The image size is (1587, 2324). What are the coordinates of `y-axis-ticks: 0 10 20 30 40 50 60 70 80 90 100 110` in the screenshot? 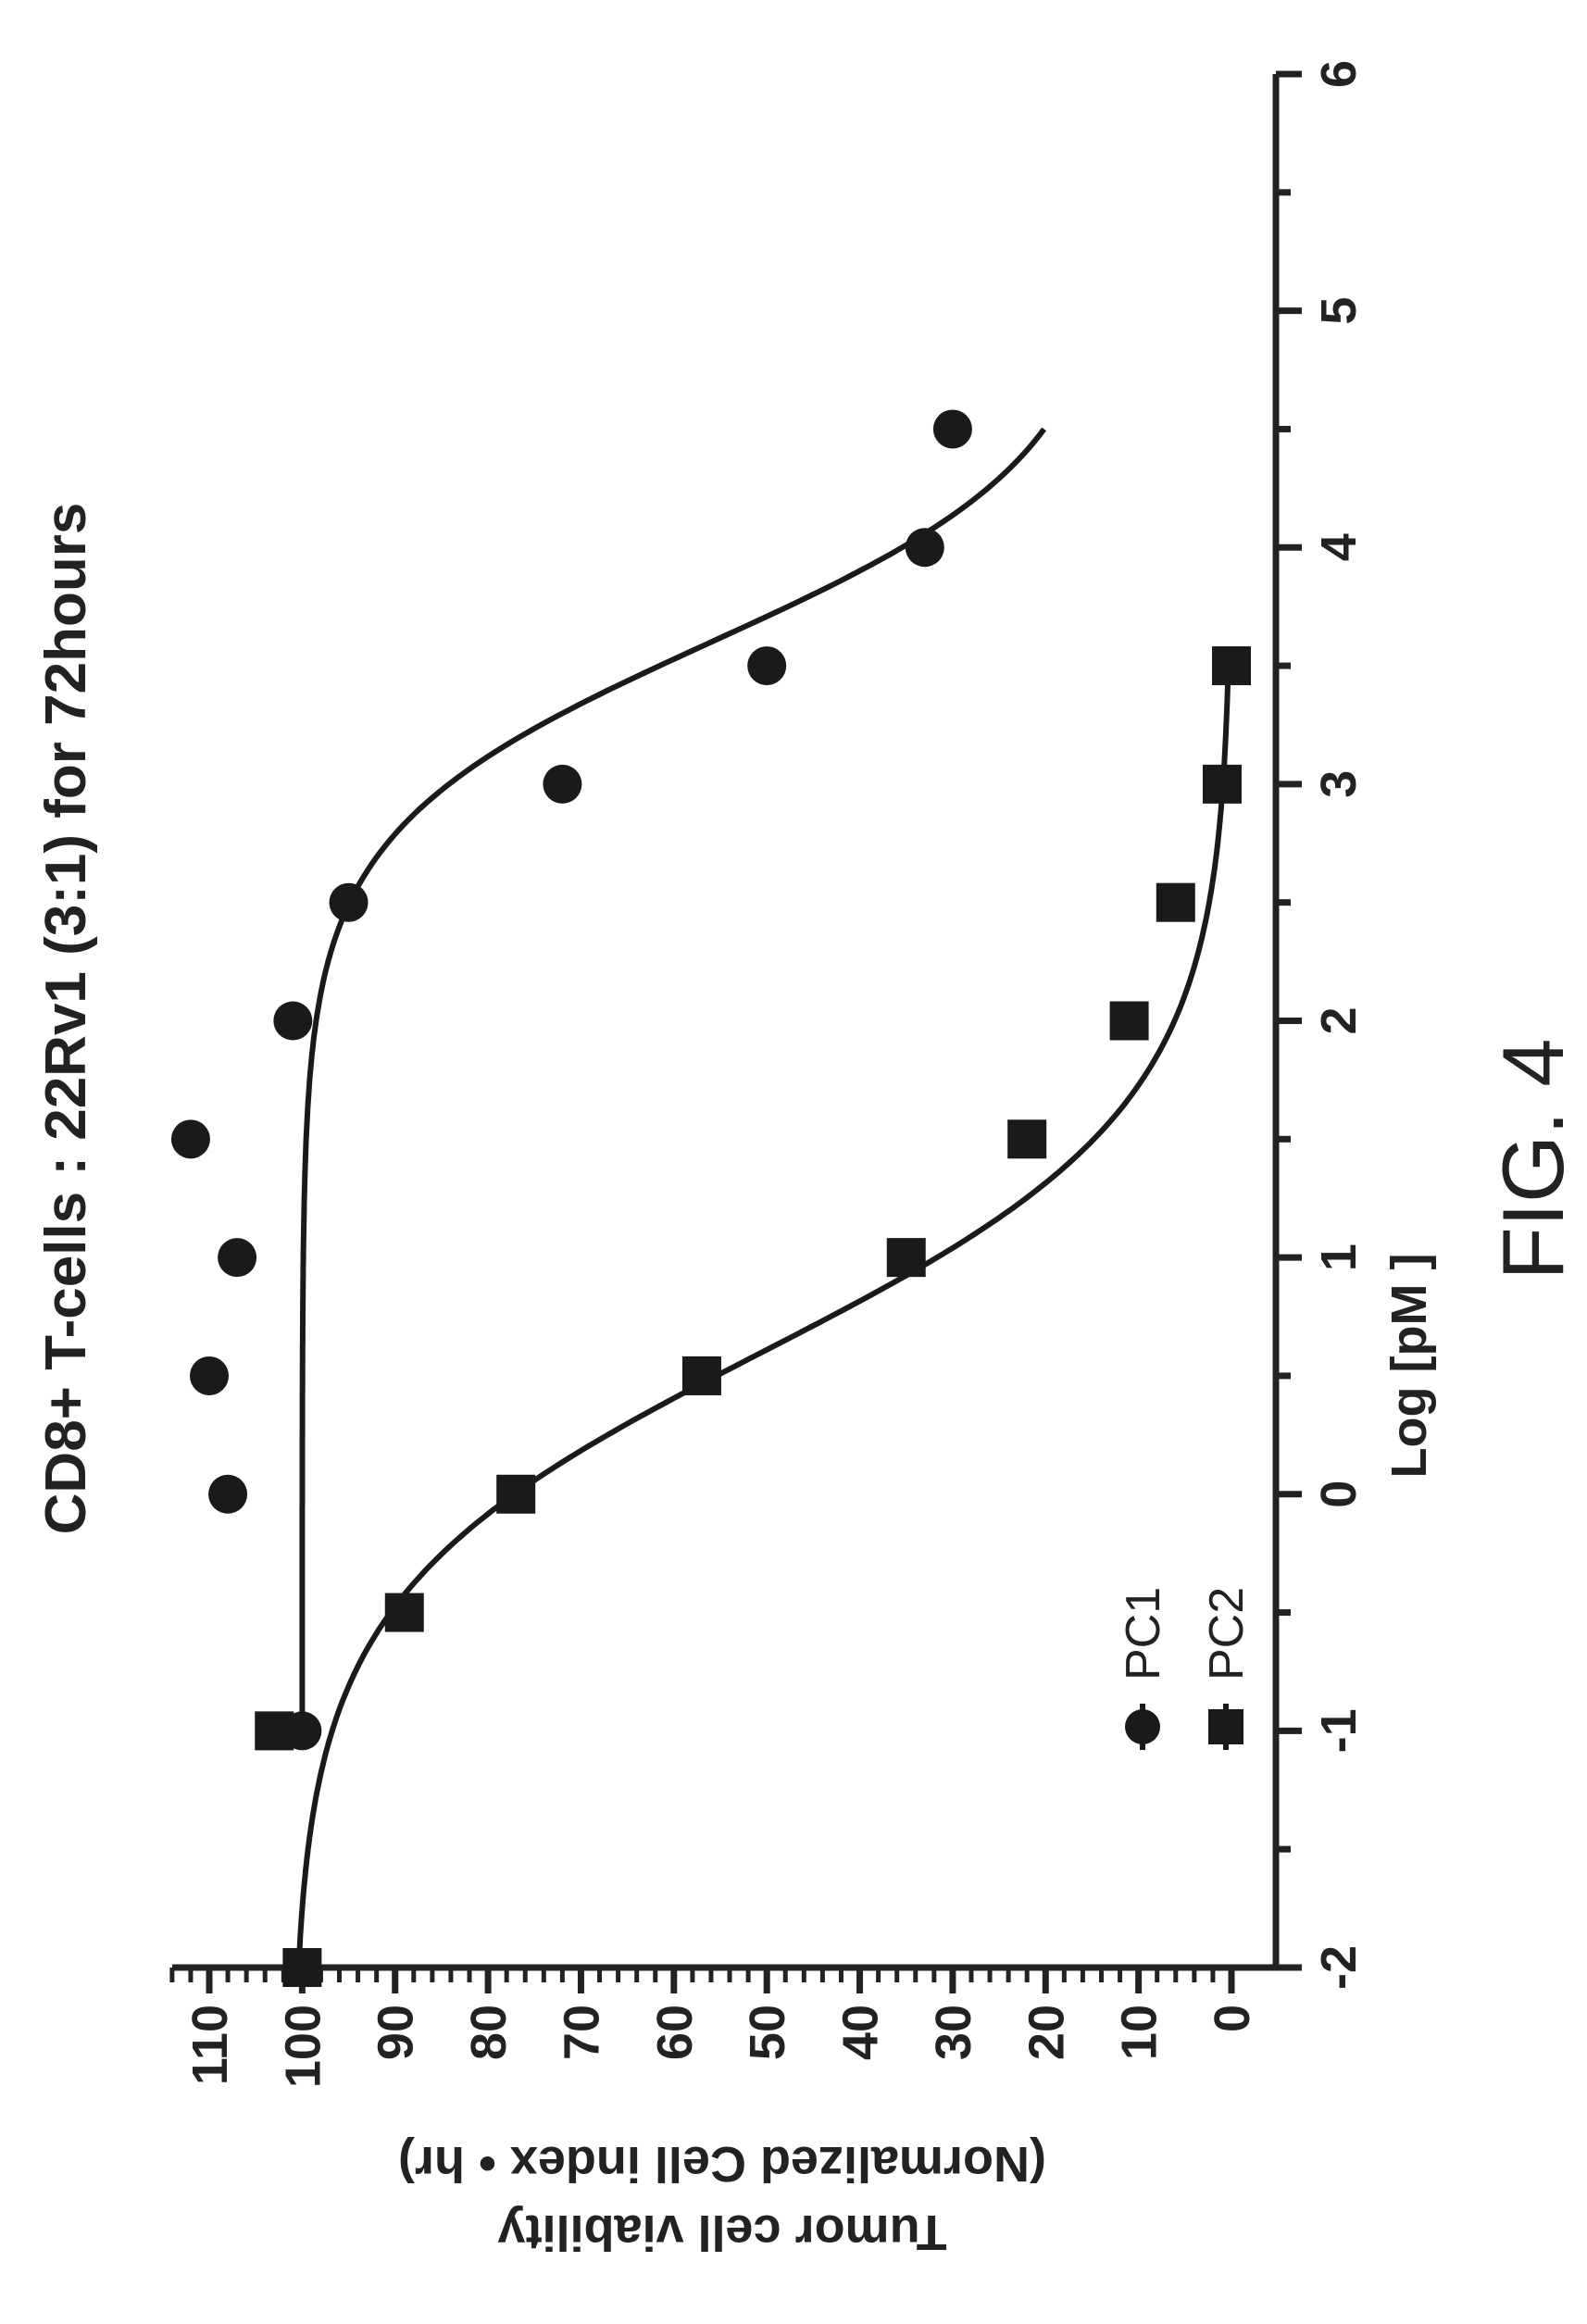 It's located at (714, 2028).